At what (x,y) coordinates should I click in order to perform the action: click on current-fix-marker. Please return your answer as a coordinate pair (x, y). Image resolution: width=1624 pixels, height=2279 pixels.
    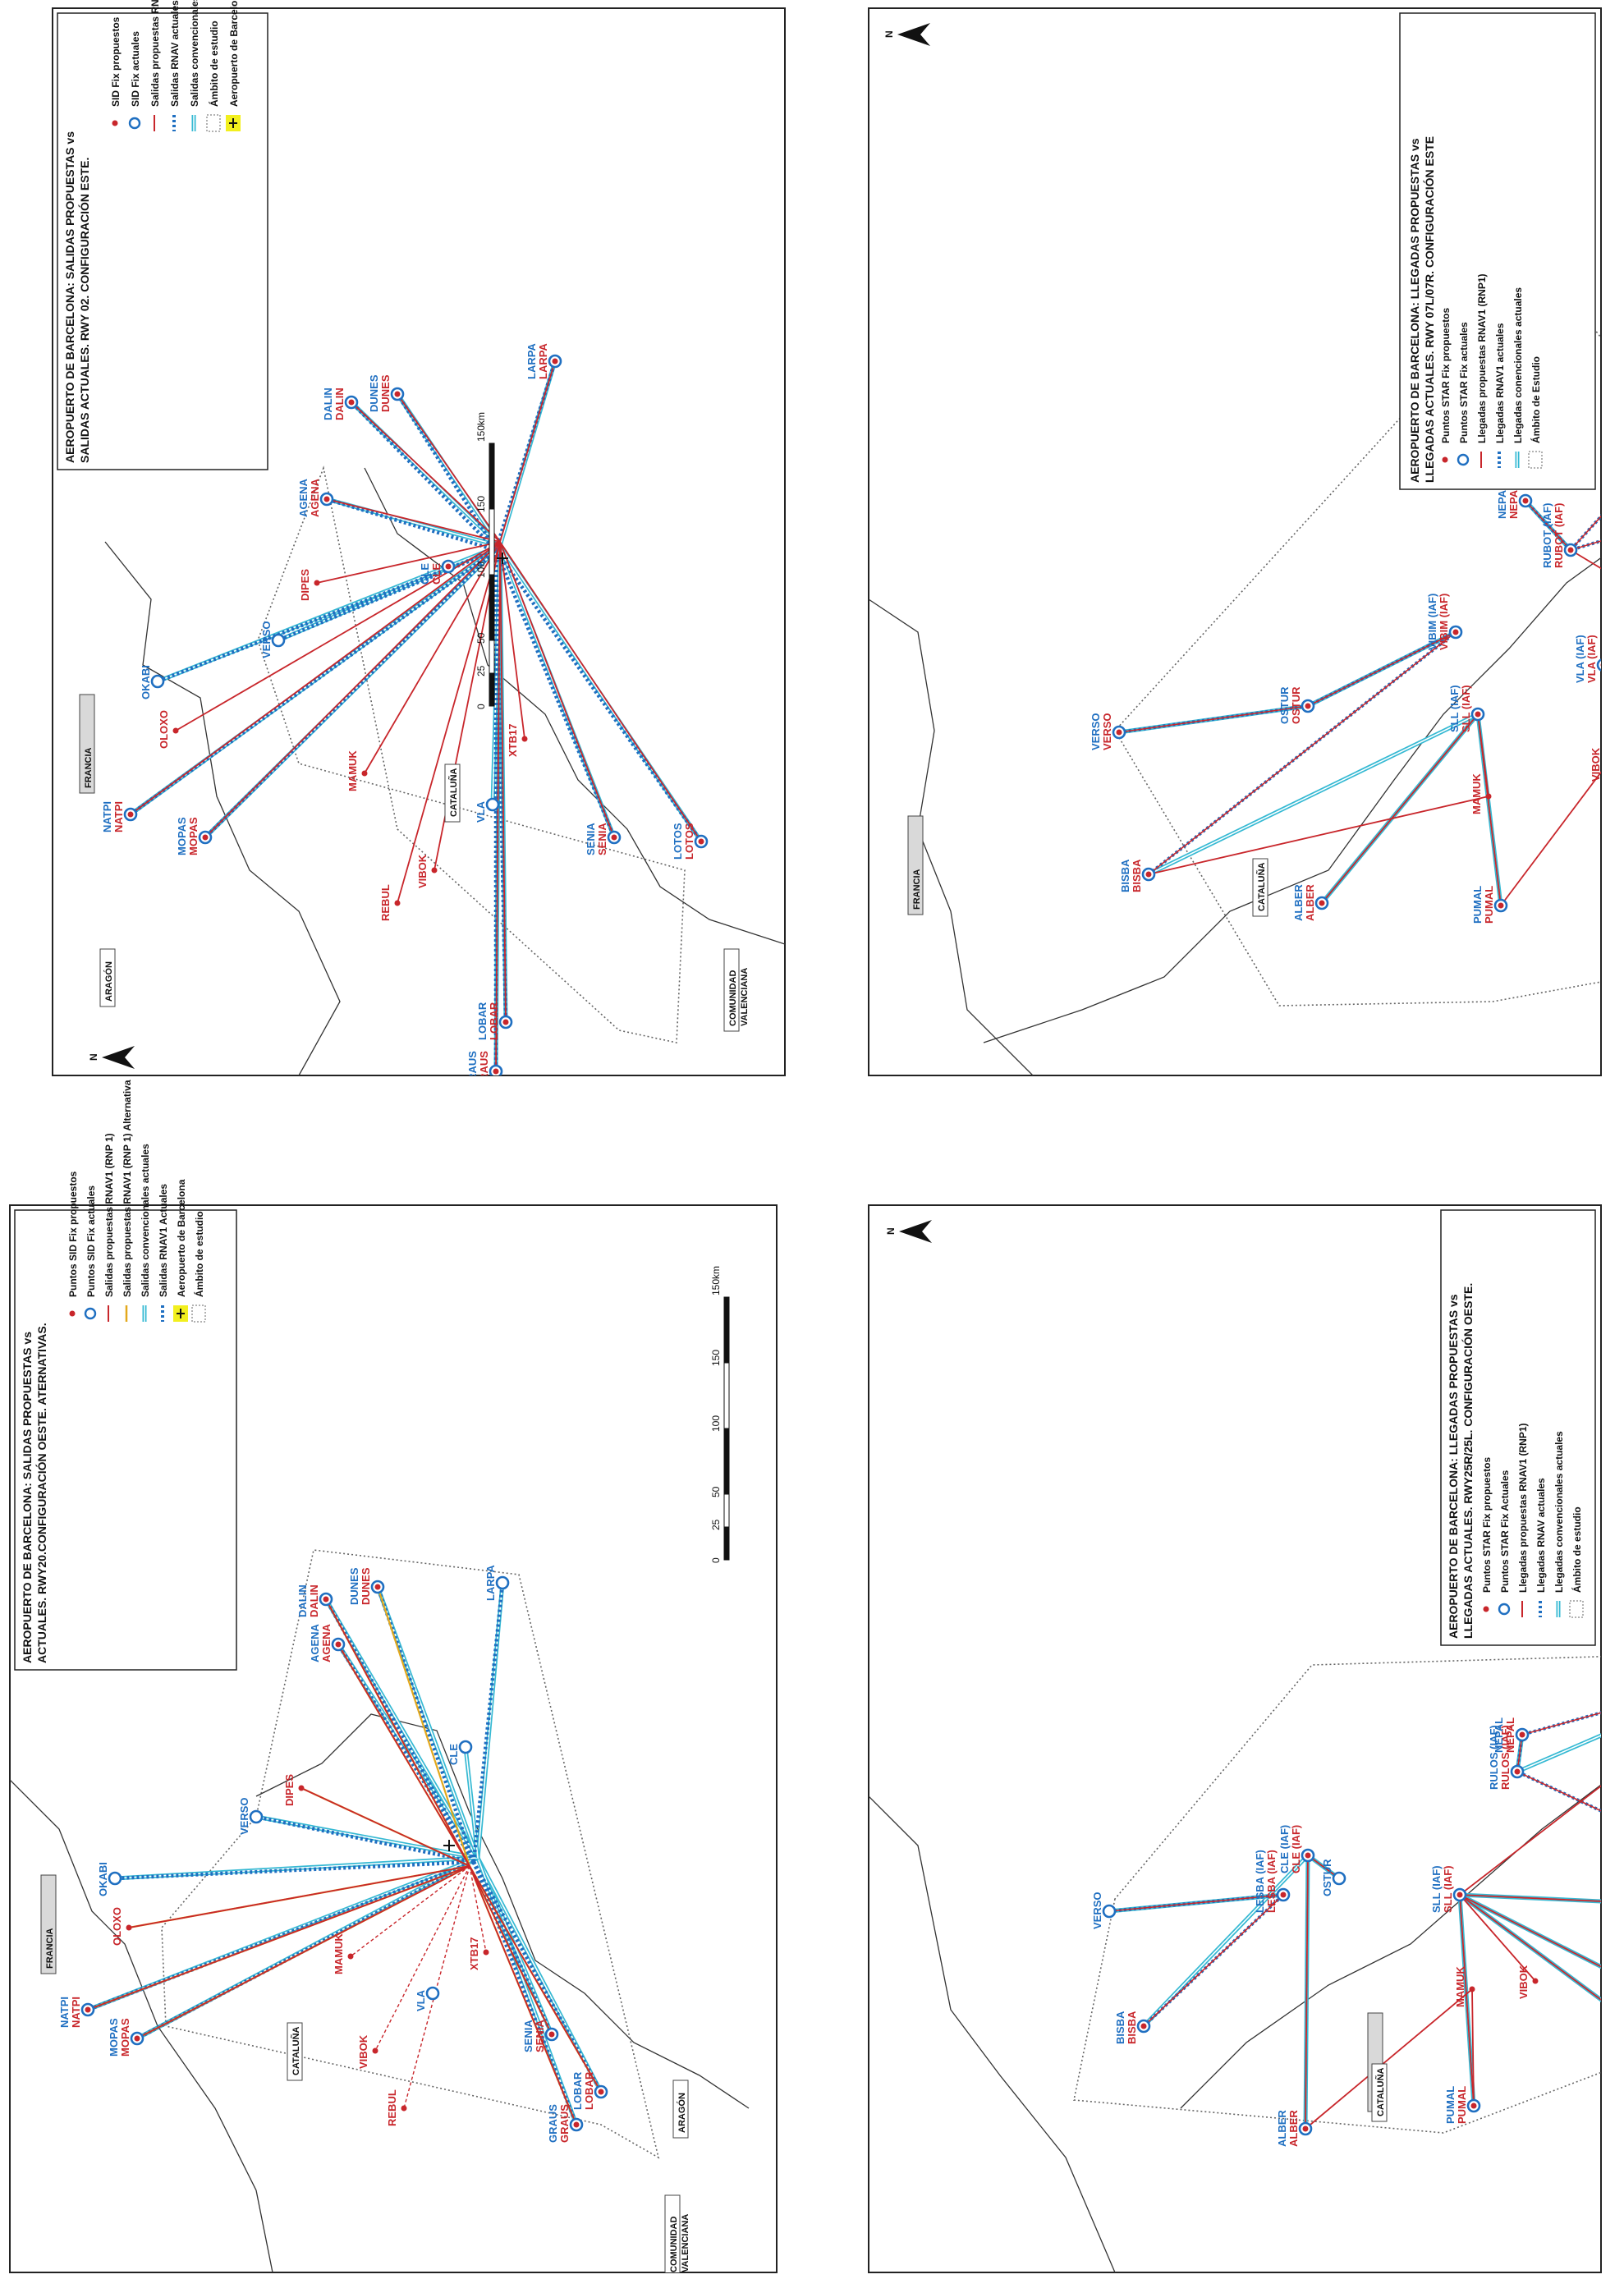
    Looking at the image, I should click on (492, 804).